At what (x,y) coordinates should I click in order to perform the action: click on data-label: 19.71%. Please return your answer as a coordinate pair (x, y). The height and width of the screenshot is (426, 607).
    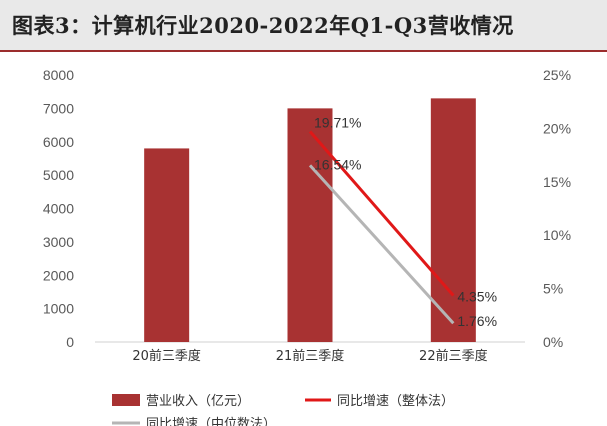
    Looking at the image, I should click on (337, 122).